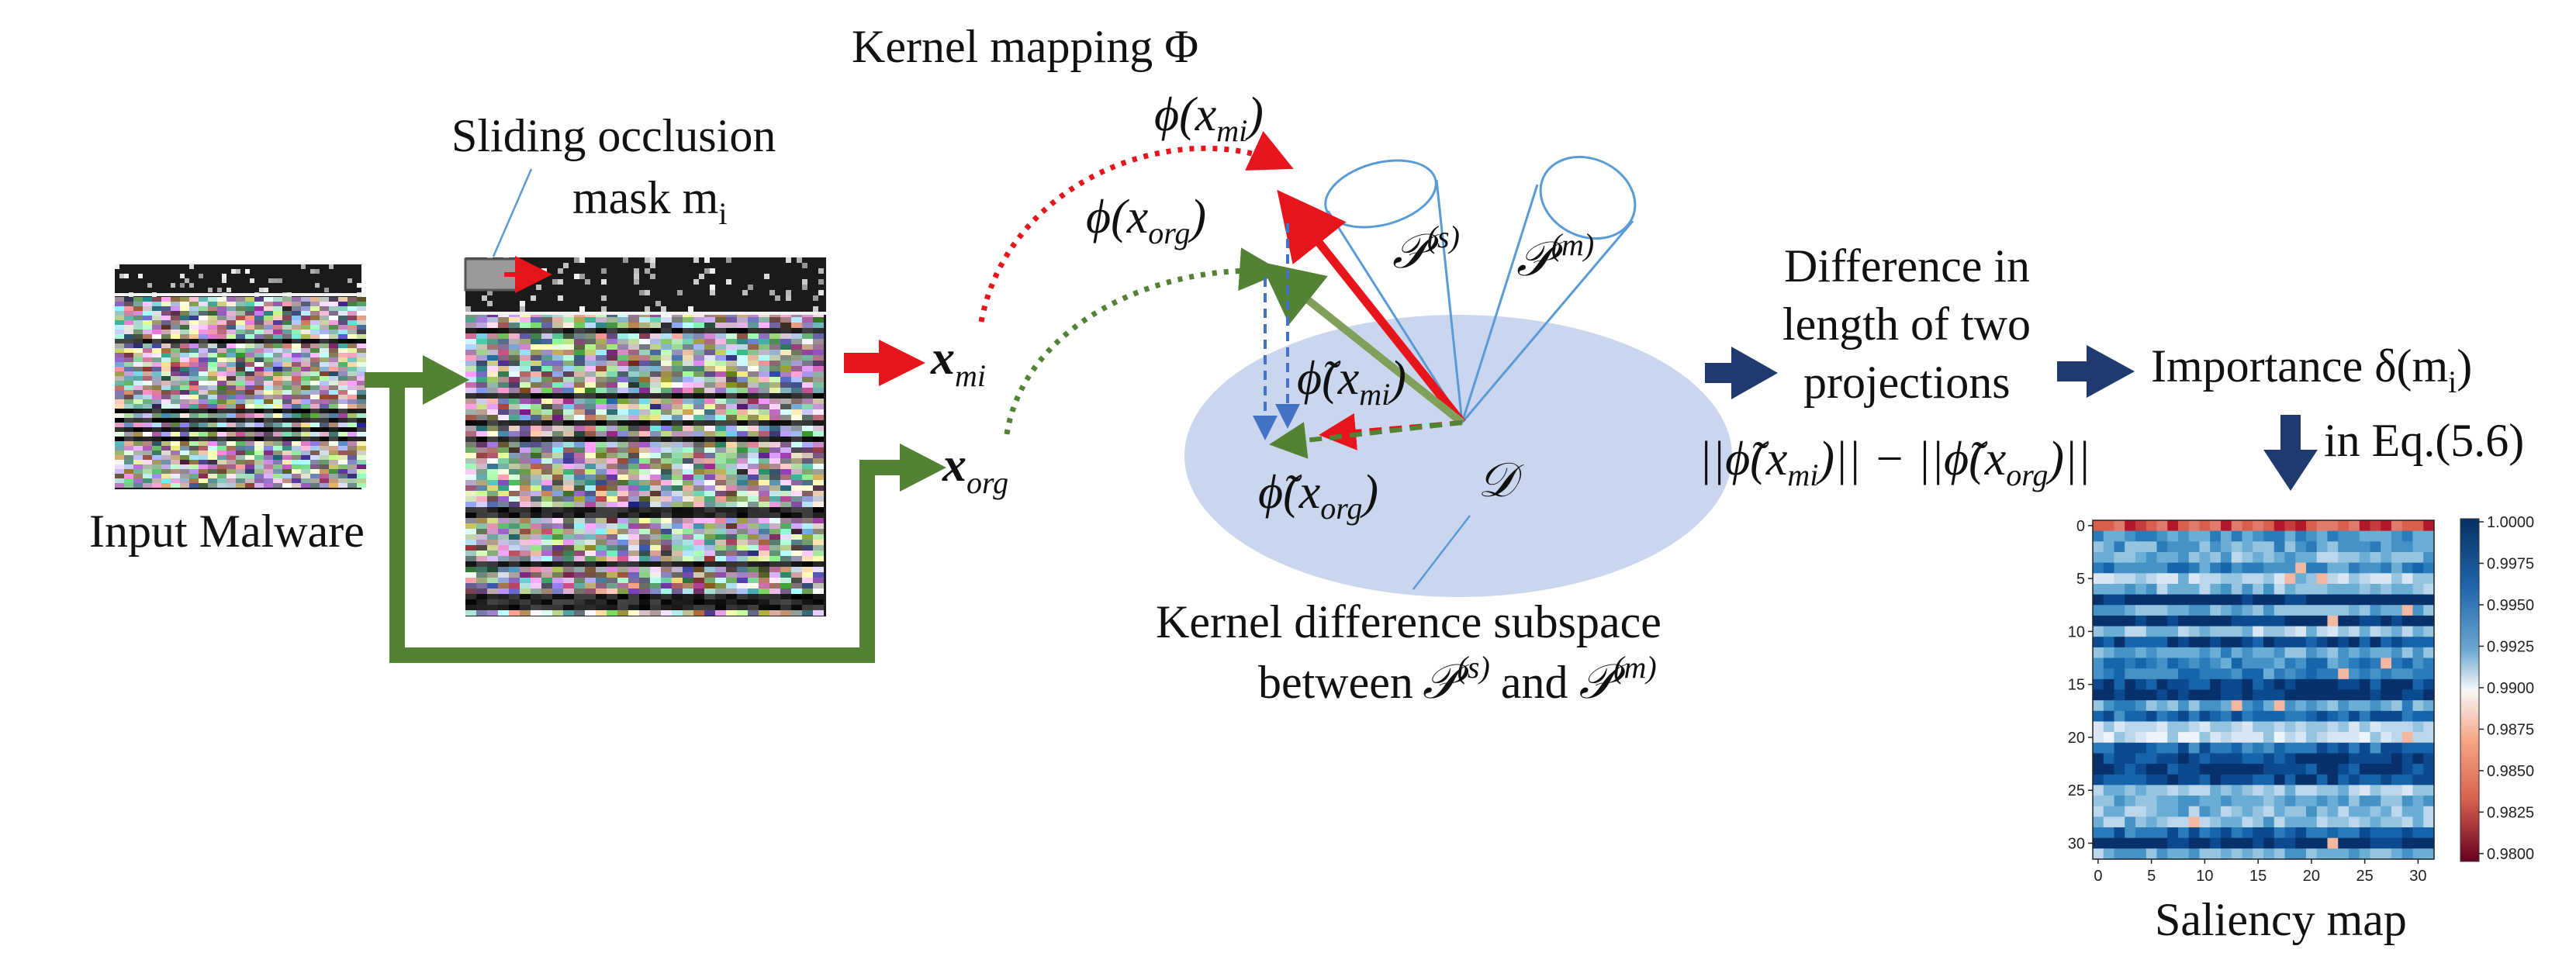 Image resolution: width=2576 pixels, height=970 pixels. What do you see at coordinates (2510, 522) in the screenshot?
I see `colorbar-tick: 1.0000` at bounding box center [2510, 522].